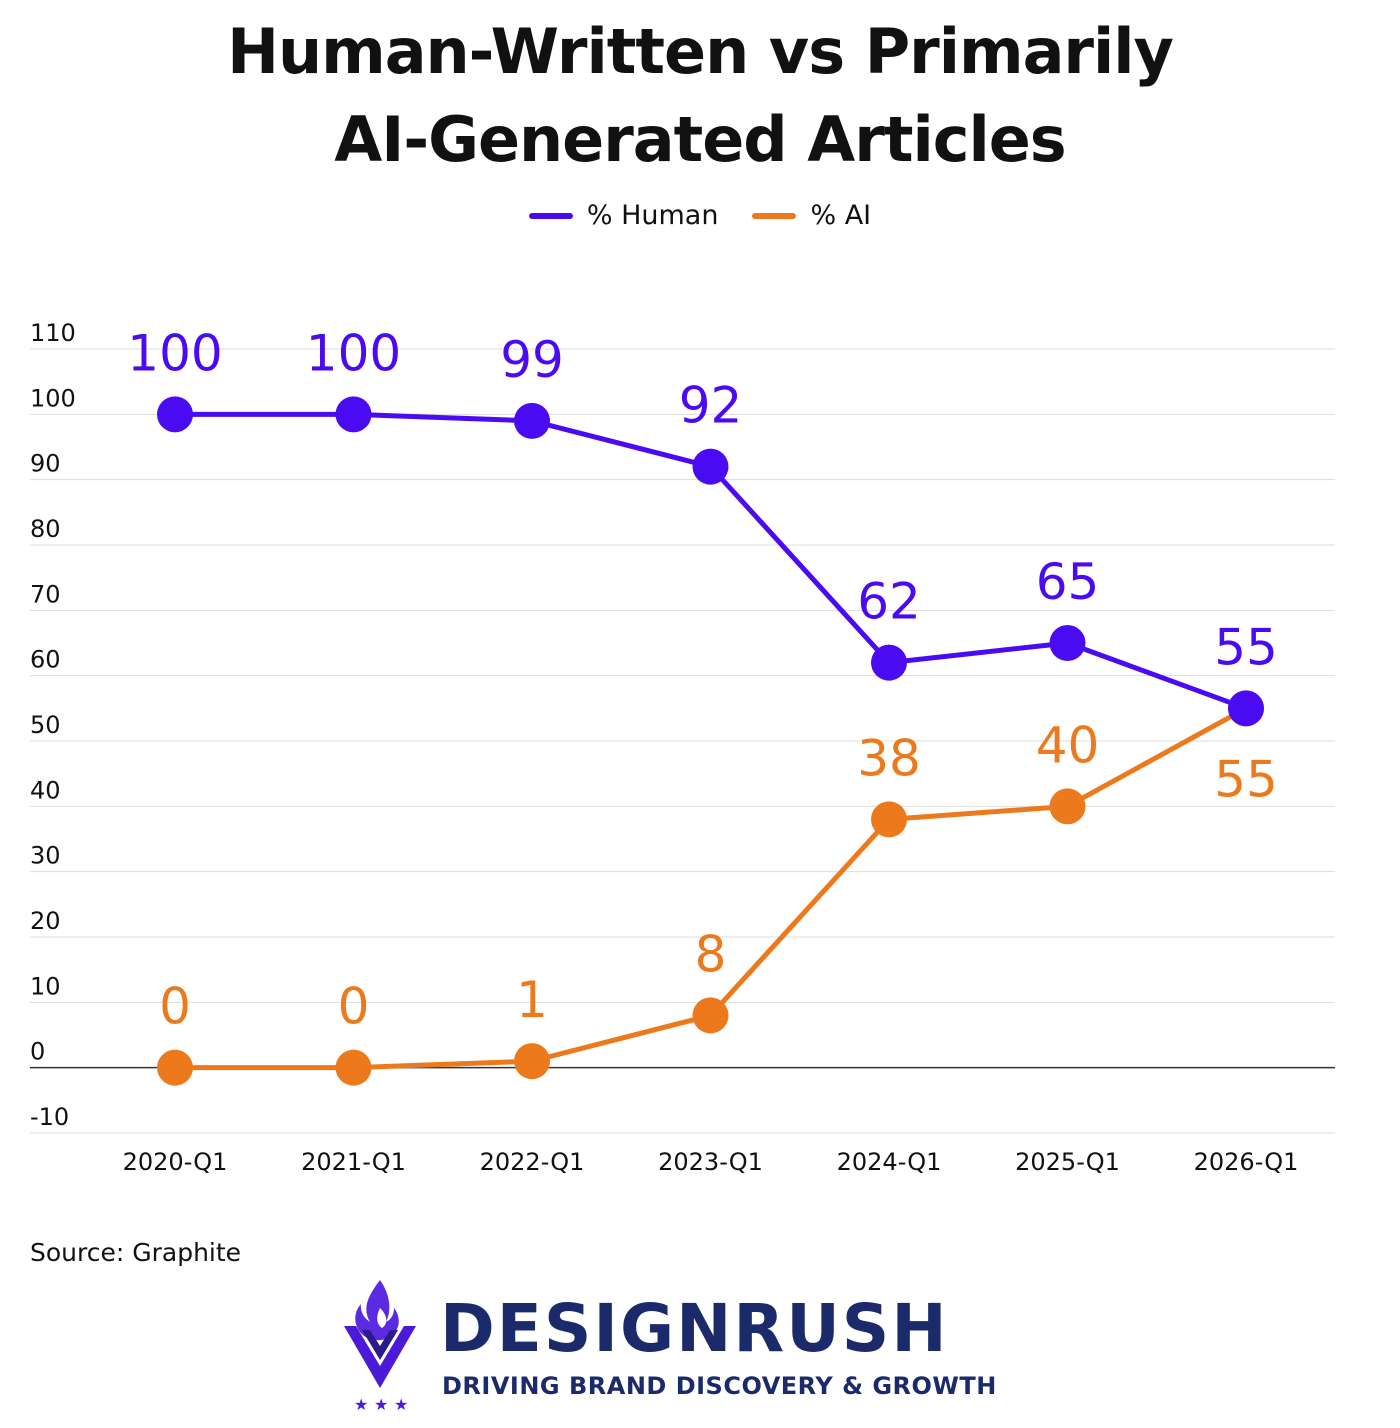 The width and height of the screenshot is (1400, 1428). I want to click on legend-swatch-ai, so click(774, 215).